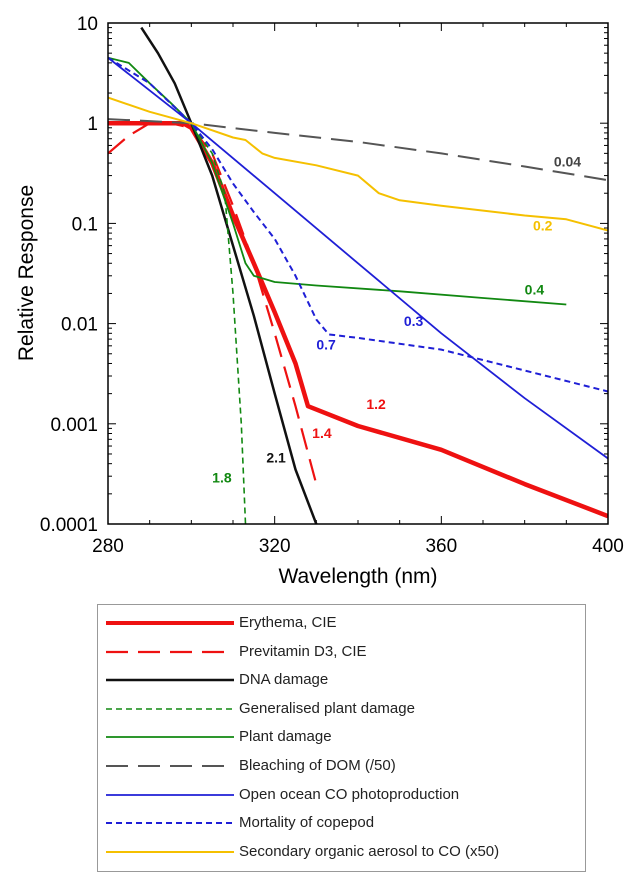 The image size is (628, 878). I want to click on x-tick-label: 320, so click(275, 546).